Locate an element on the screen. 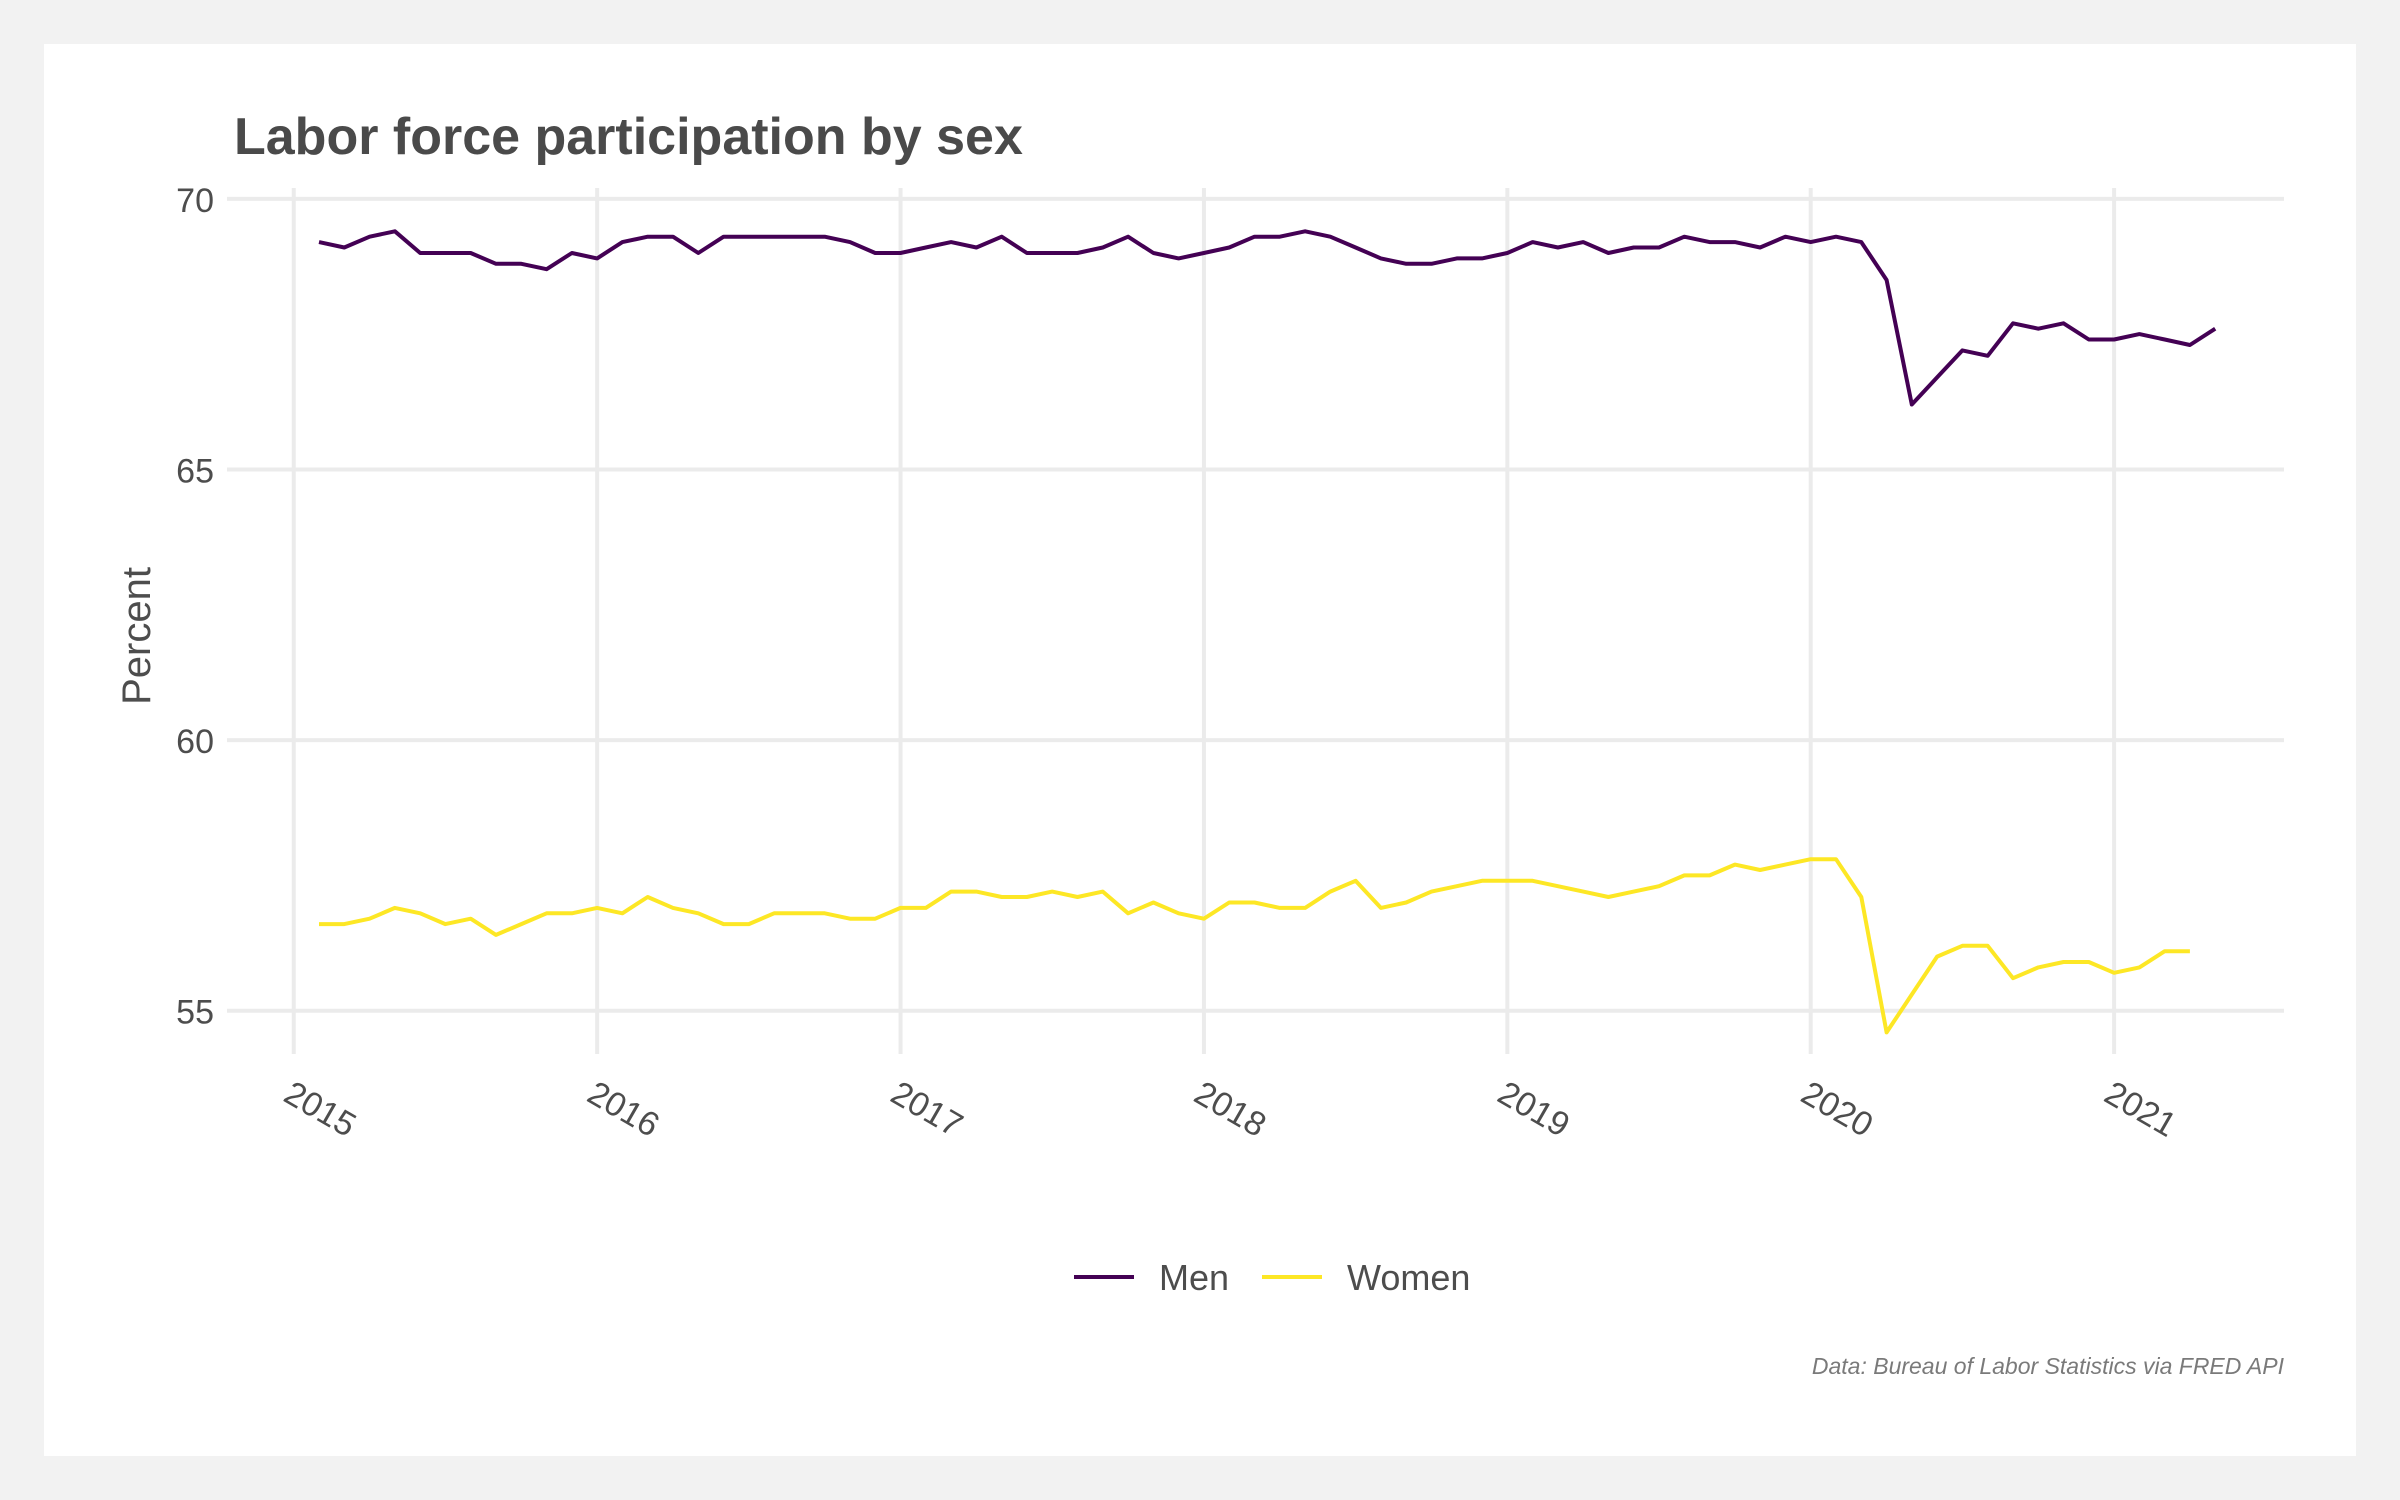 The image size is (2400, 1500). x-tick-label: 2018 is located at coordinates (1230, 1109).